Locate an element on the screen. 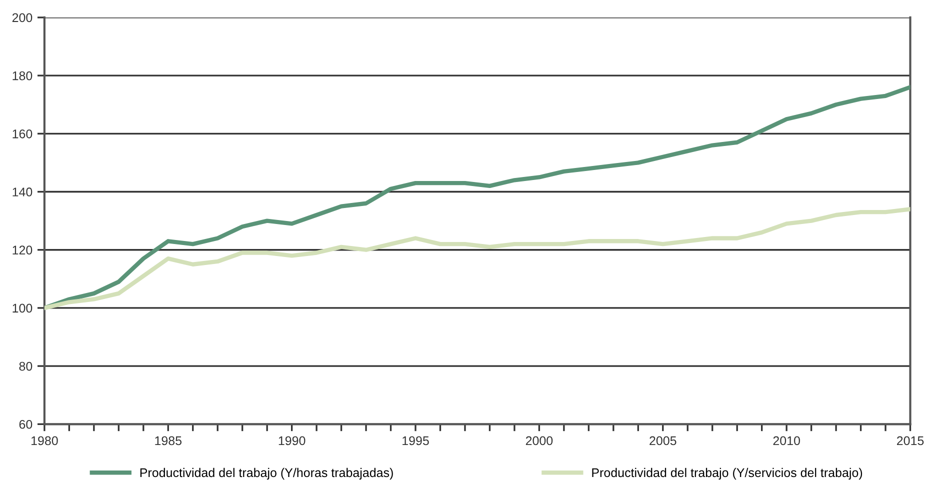 The height and width of the screenshot is (499, 926). x-tick-label: 1985 is located at coordinates (168, 441).